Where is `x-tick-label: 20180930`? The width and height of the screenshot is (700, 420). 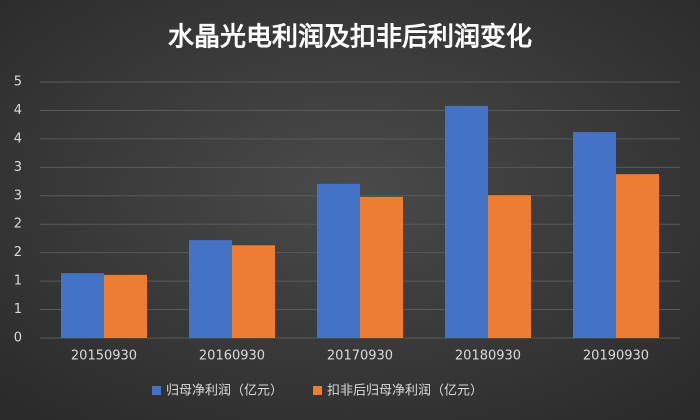
x-tick-label: 20180930 is located at coordinates (488, 356).